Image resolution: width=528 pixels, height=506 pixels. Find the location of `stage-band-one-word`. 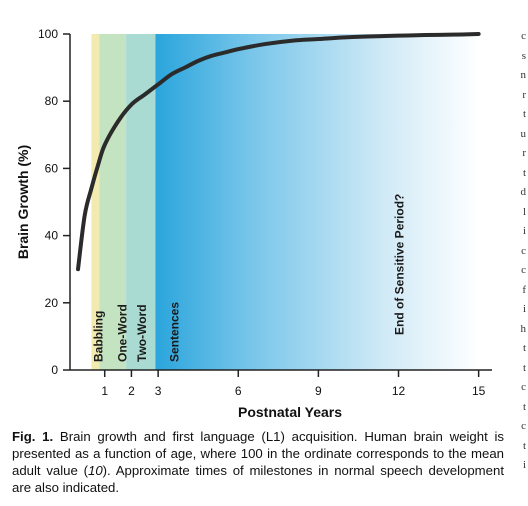

stage-band-one-word is located at coordinates (113, 202).